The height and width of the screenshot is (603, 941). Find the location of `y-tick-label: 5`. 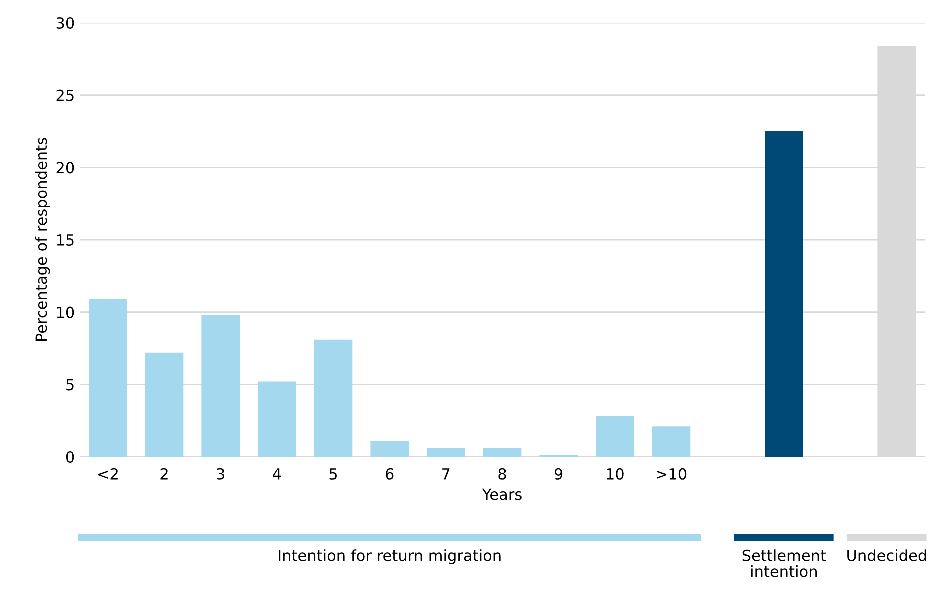

y-tick-label: 5 is located at coordinates (70, 385).